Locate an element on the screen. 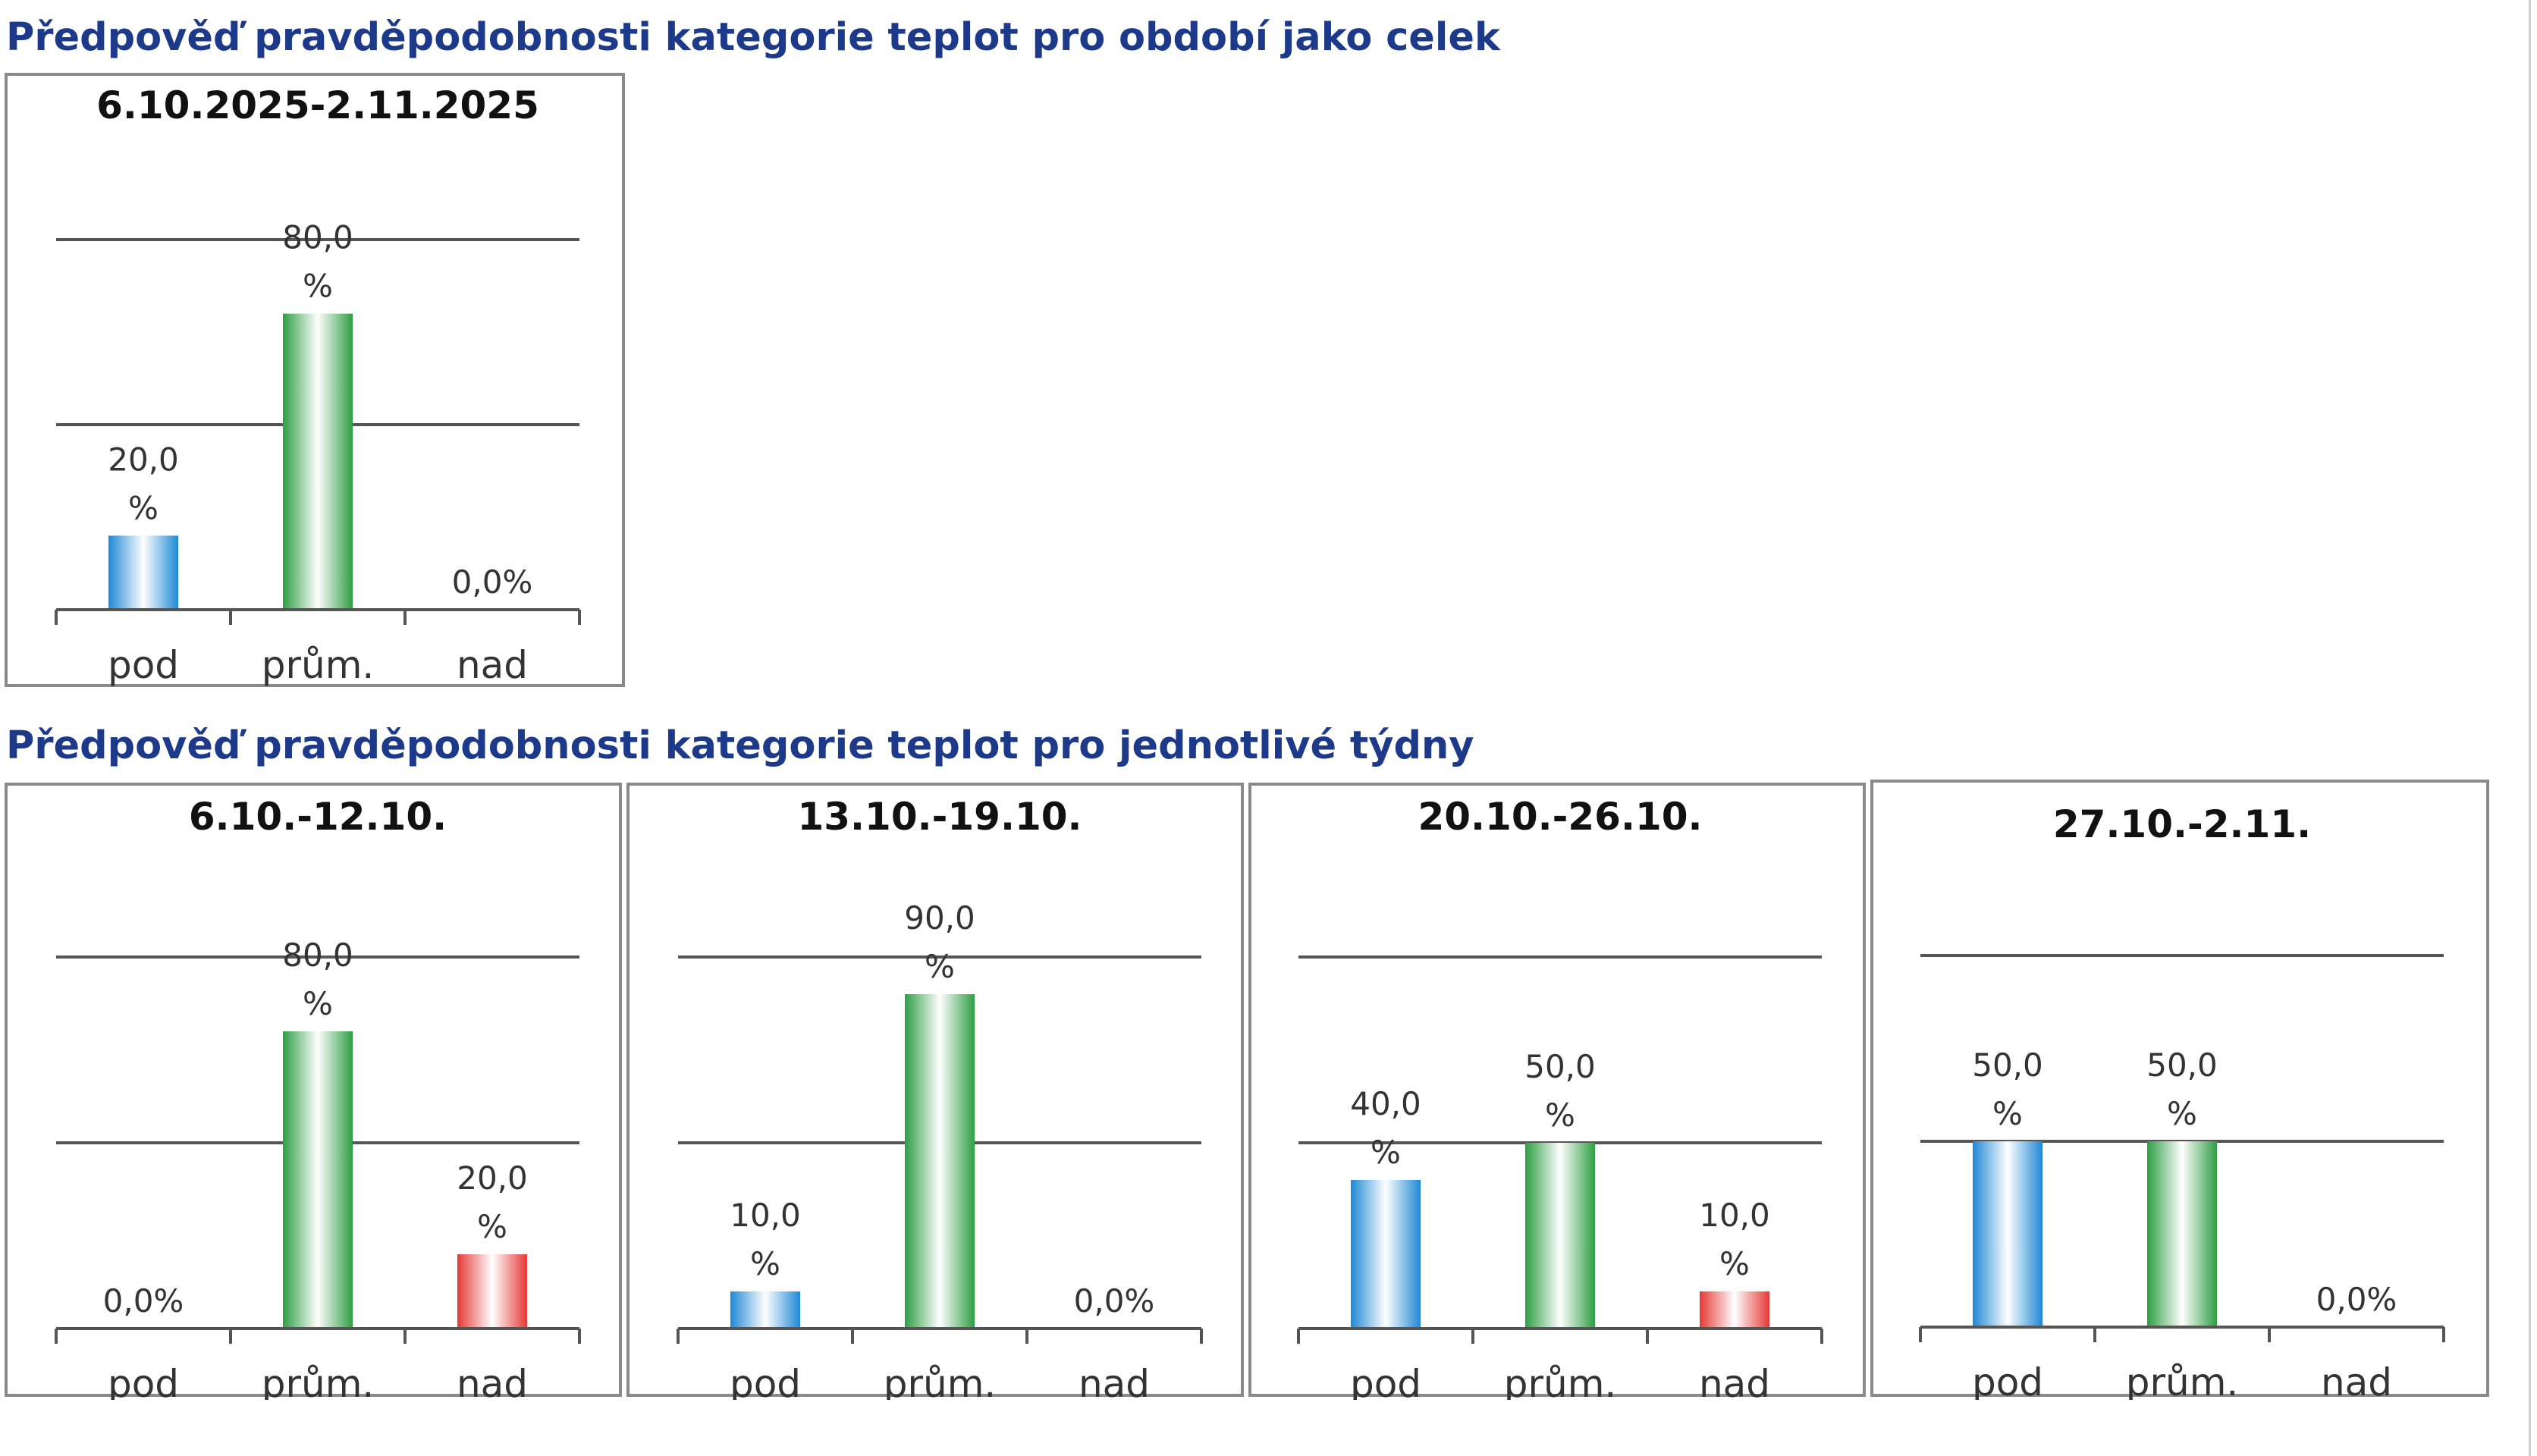 The height and width of the screenshot is (1456, 2537). data-label-pod: 40,0 is located at coordinates (1385, 1103).